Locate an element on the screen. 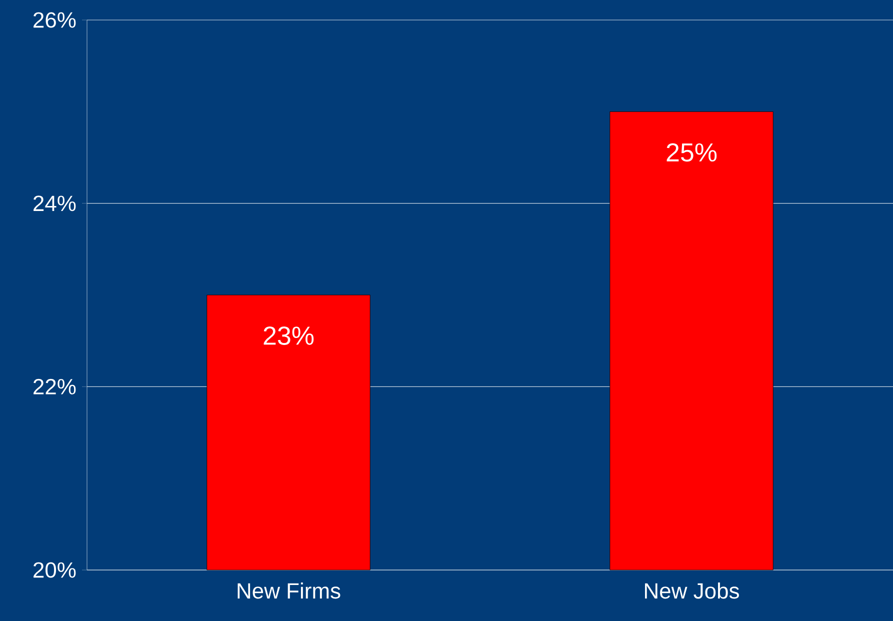 Image resolution: width=893 pixels, height=621 pixels. x-tick-label: New Firms is located at coordinates (289, 590).